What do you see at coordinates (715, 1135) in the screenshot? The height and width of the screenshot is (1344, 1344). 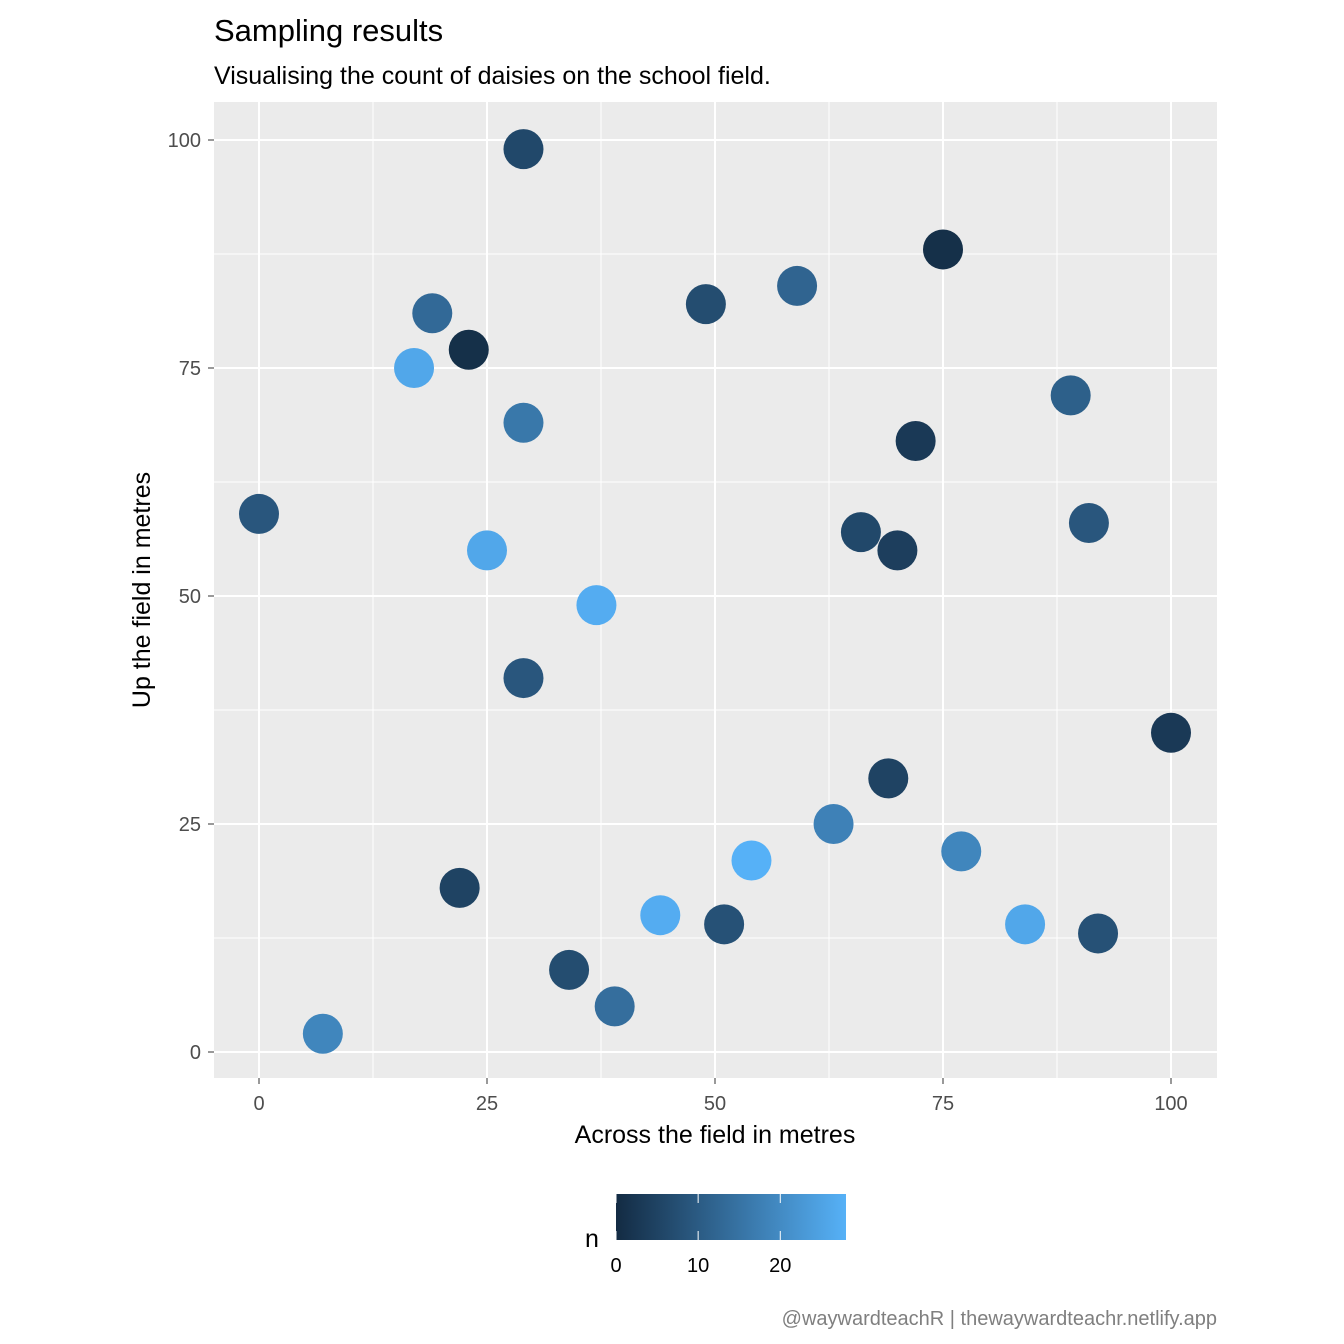 I see `x-axis-title: Across the field in metres` at bounding box center [715, 1135].